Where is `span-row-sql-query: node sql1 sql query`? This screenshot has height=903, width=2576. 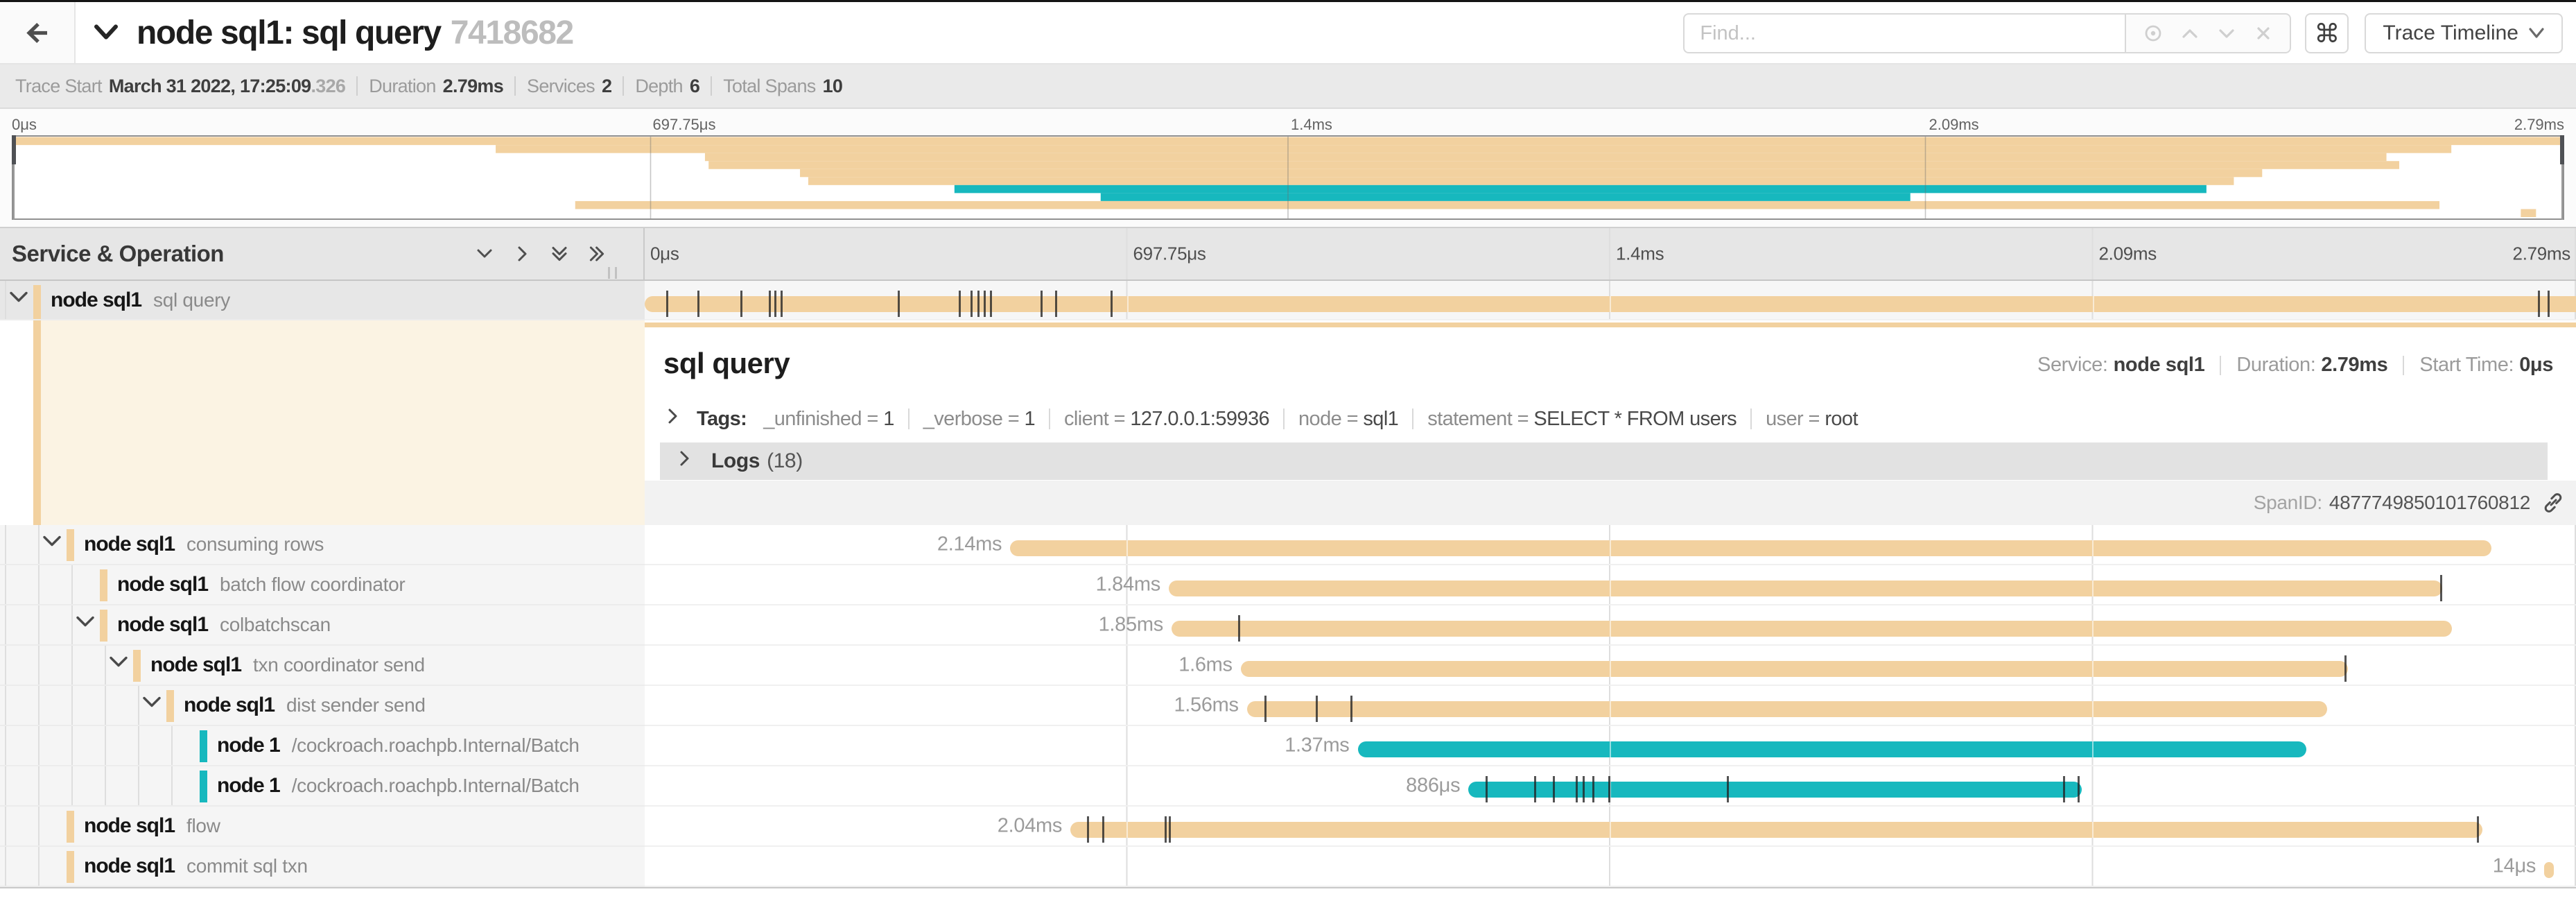
span-row-sql-query: node sql1 sql query is located at coordinates (1288, 300).